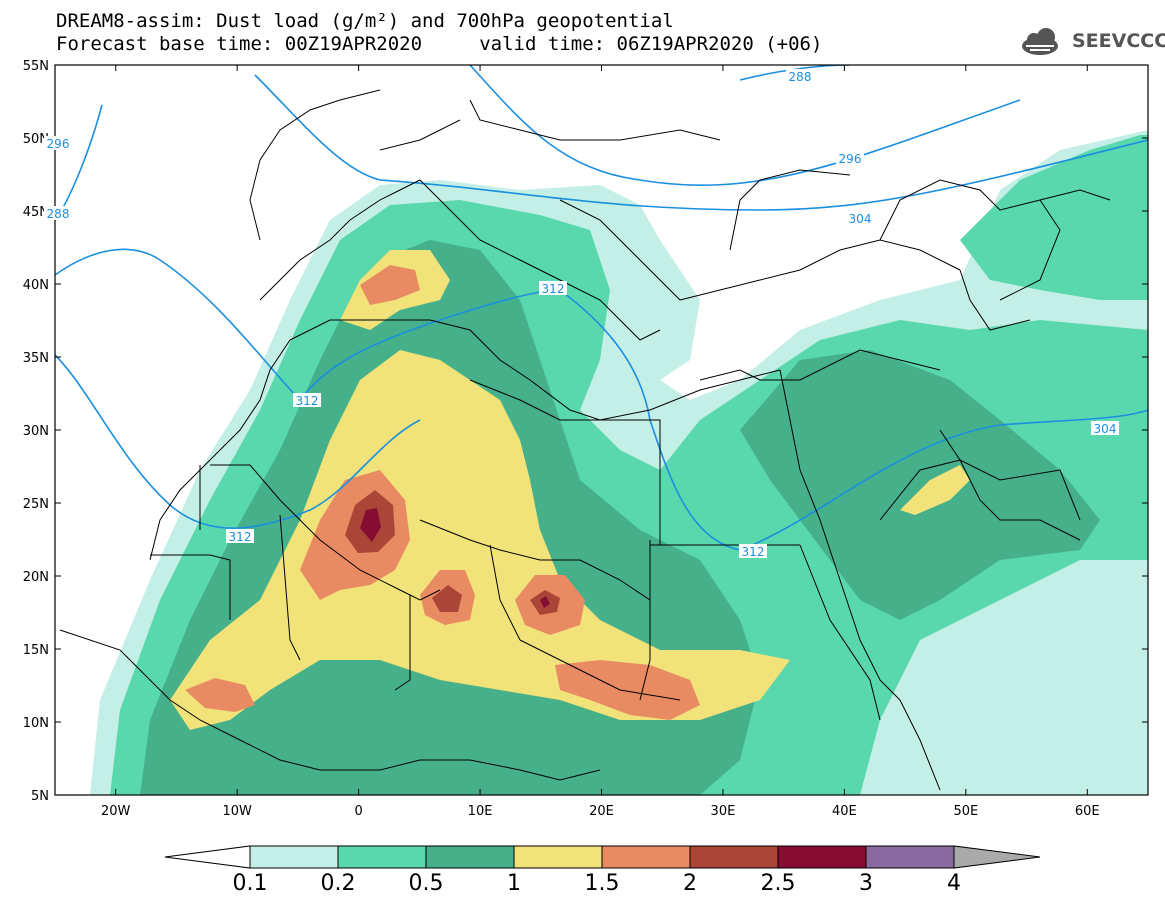 This screenshot has width=1165, height=907. I want to click on colorbar-label: 3, so click(866, 883).